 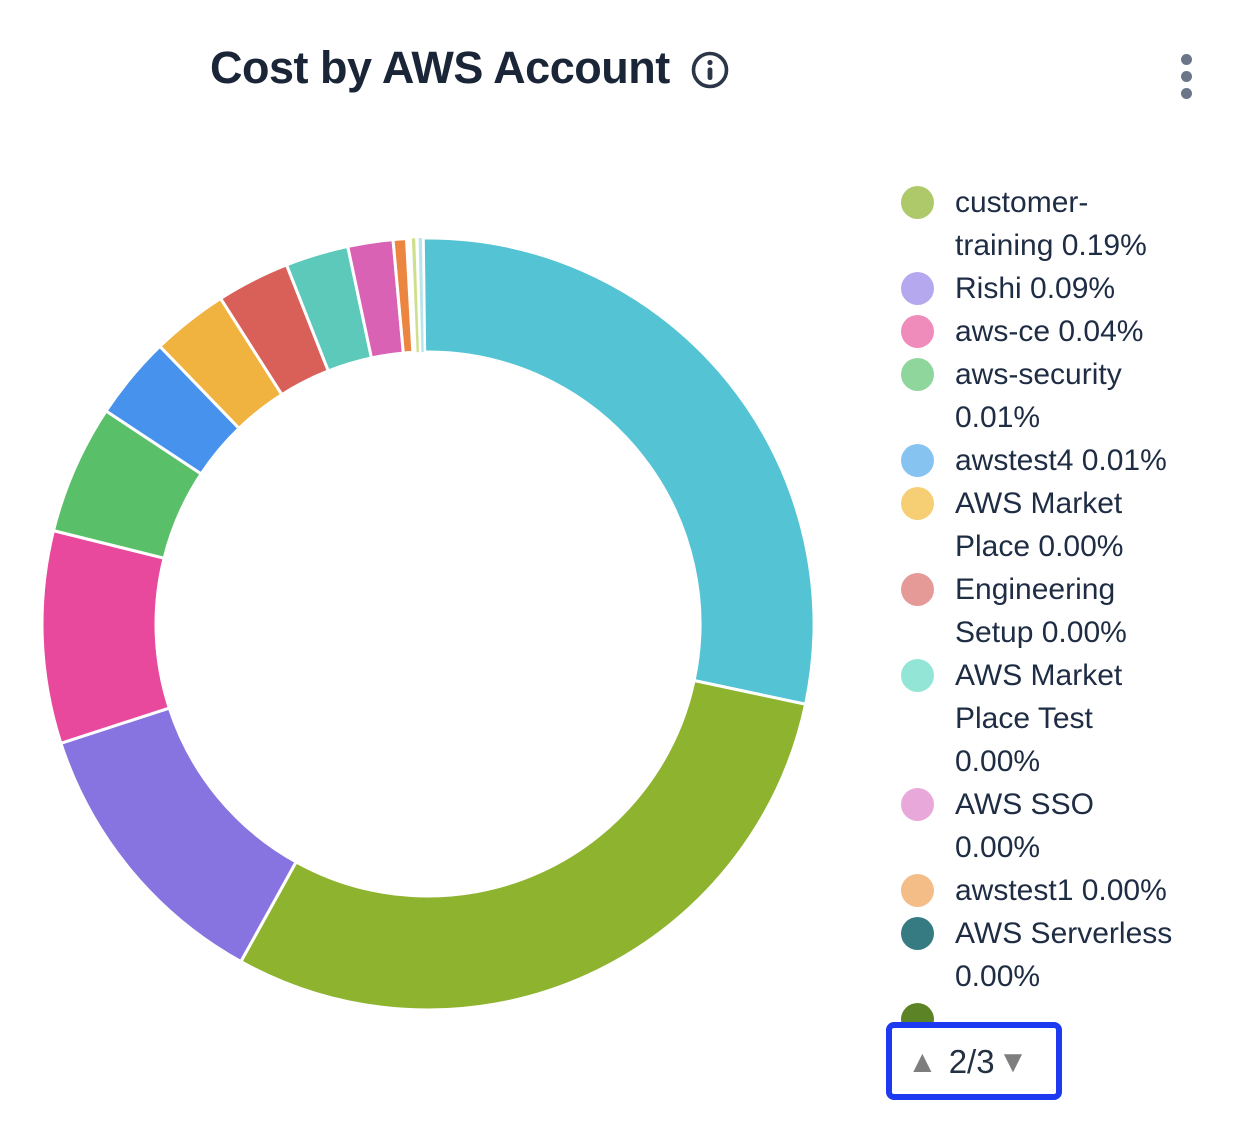 I want to click on chart-header: Cost by AWS Account, so click(x=470, y=68).